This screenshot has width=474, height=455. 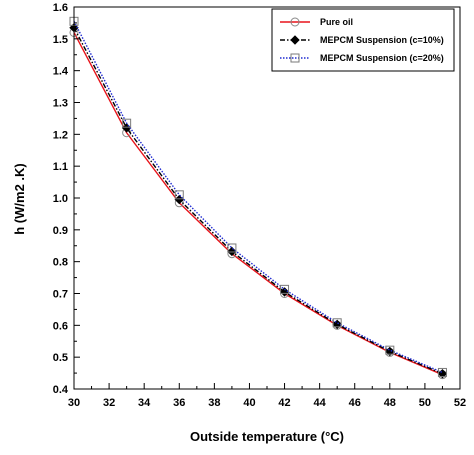 What do you see at coordinates (60, 231) in the screenshot?
I see `y-tick-label: 0.9` at bounding box center [60, 231].